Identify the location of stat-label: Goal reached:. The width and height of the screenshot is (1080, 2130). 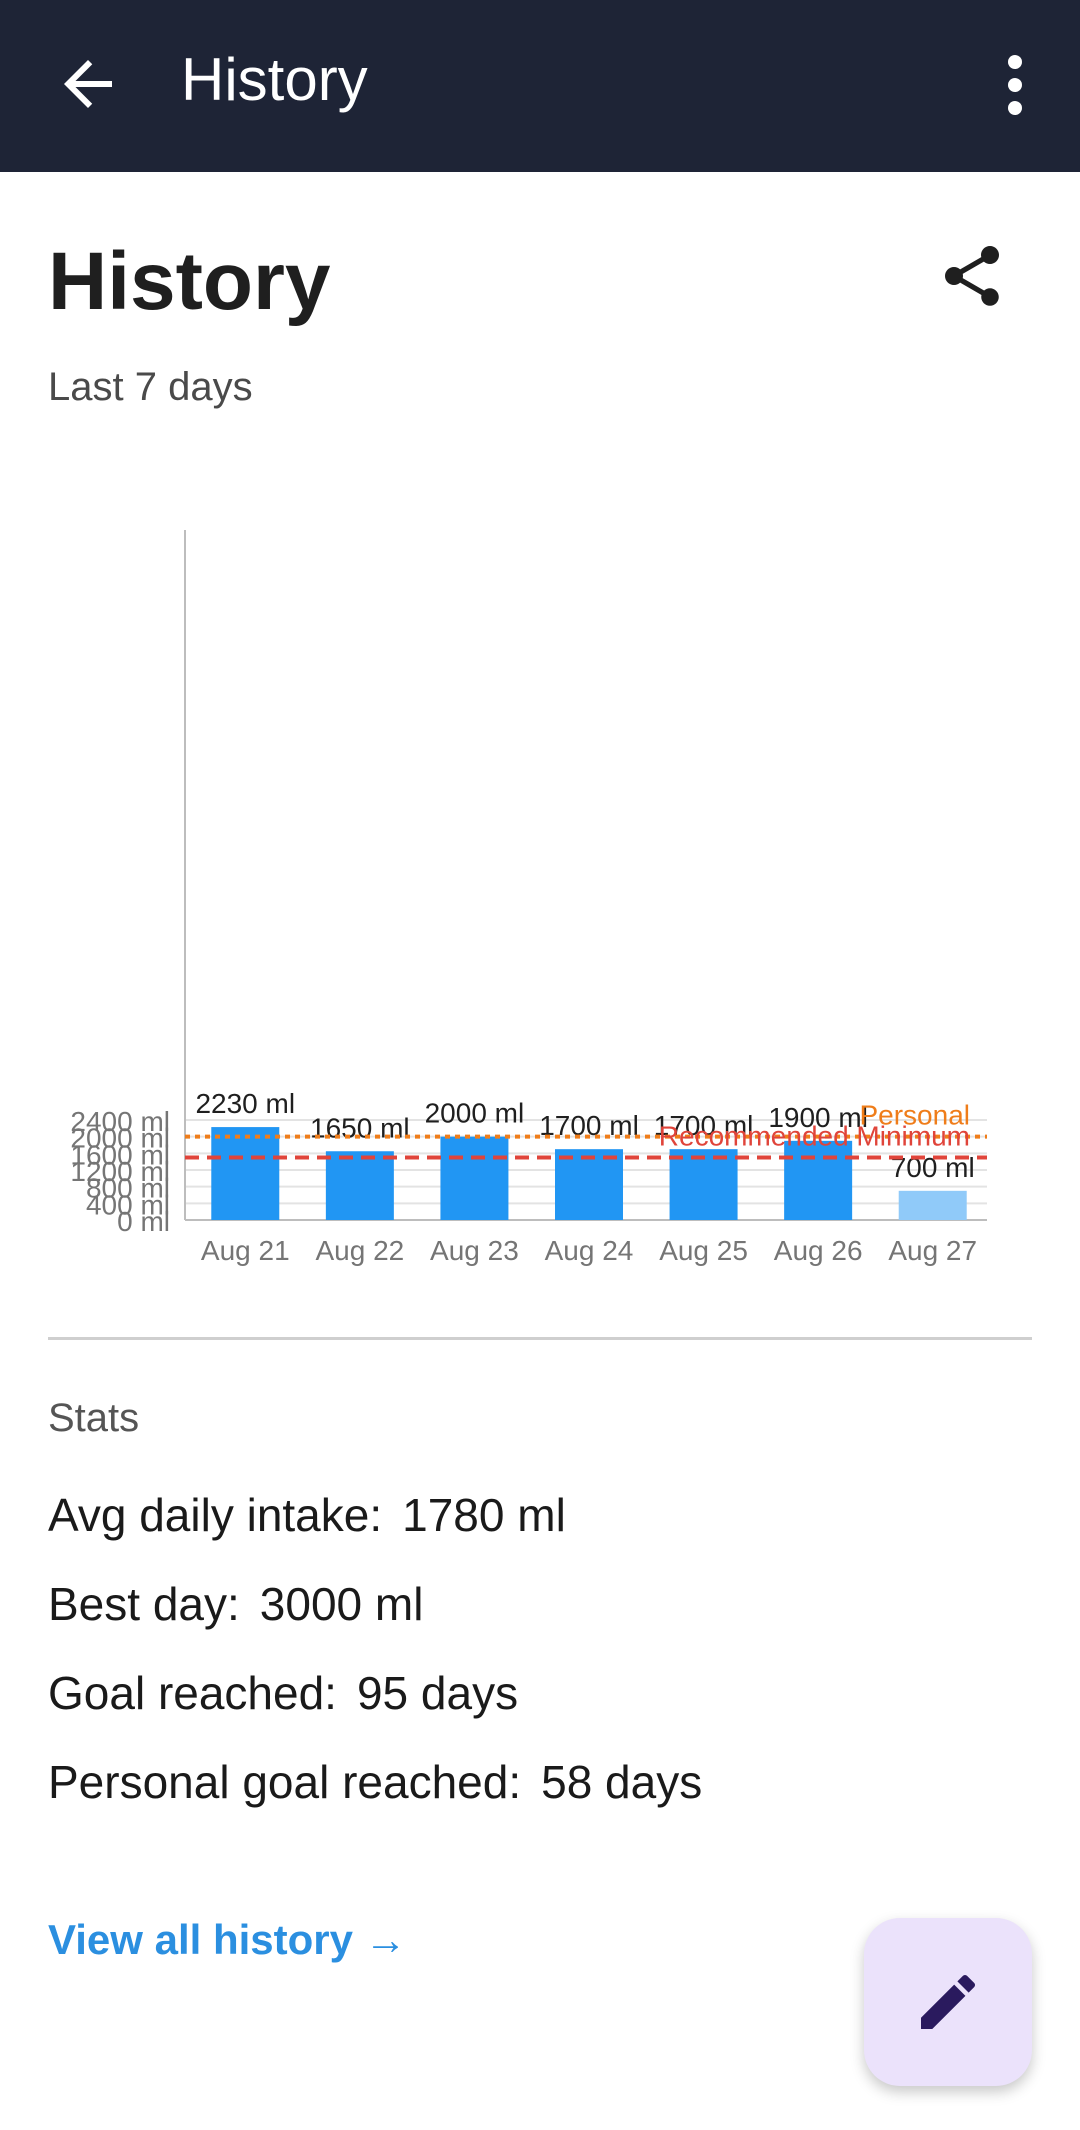
(192, 1693).